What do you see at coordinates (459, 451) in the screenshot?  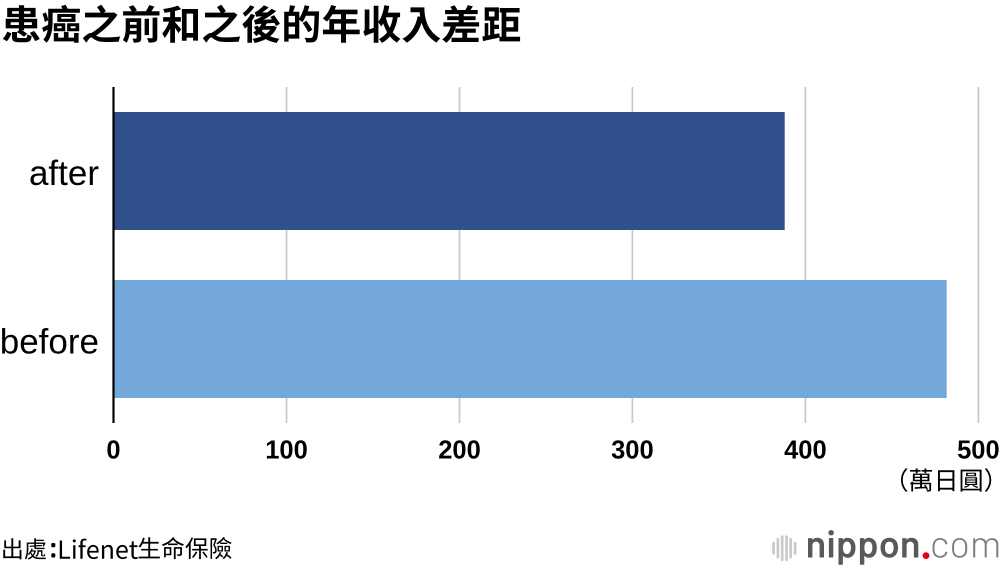 I see `svg-text: 200` at bounding box center [459, 451].